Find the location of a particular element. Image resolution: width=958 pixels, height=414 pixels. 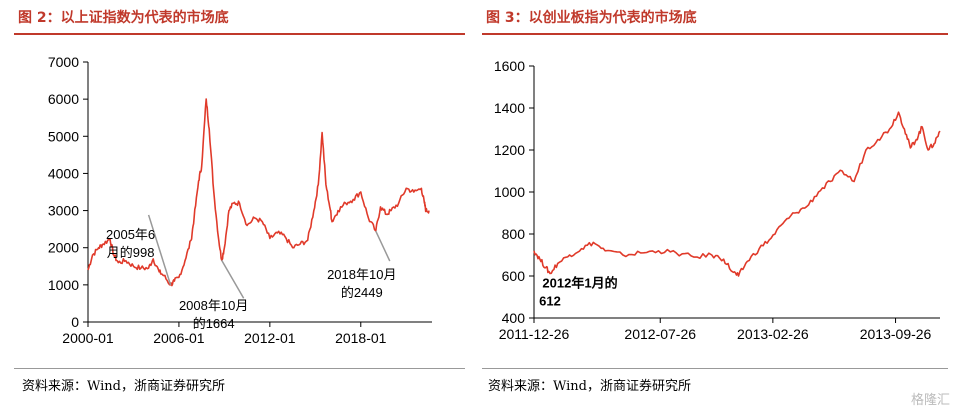

x-tick-label: 2006-01 is located at coordinates (179, 338).